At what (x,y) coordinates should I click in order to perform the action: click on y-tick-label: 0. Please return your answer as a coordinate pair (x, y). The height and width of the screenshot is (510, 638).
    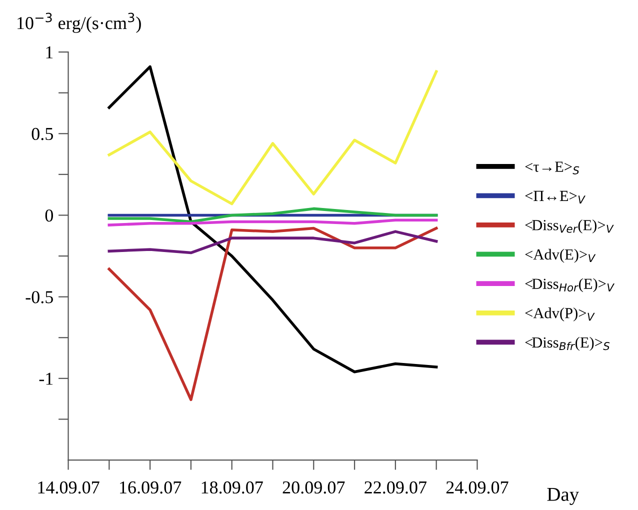
    Looking at the image, I should click on (49, 215).